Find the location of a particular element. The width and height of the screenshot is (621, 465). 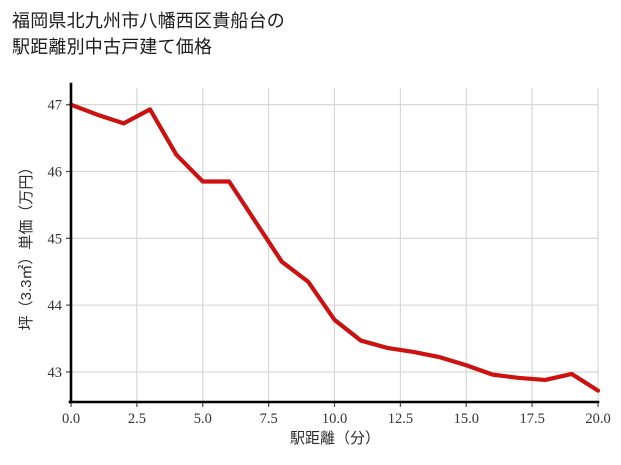

x-tick-label: 2.5 is located at coordinates (137, 419).